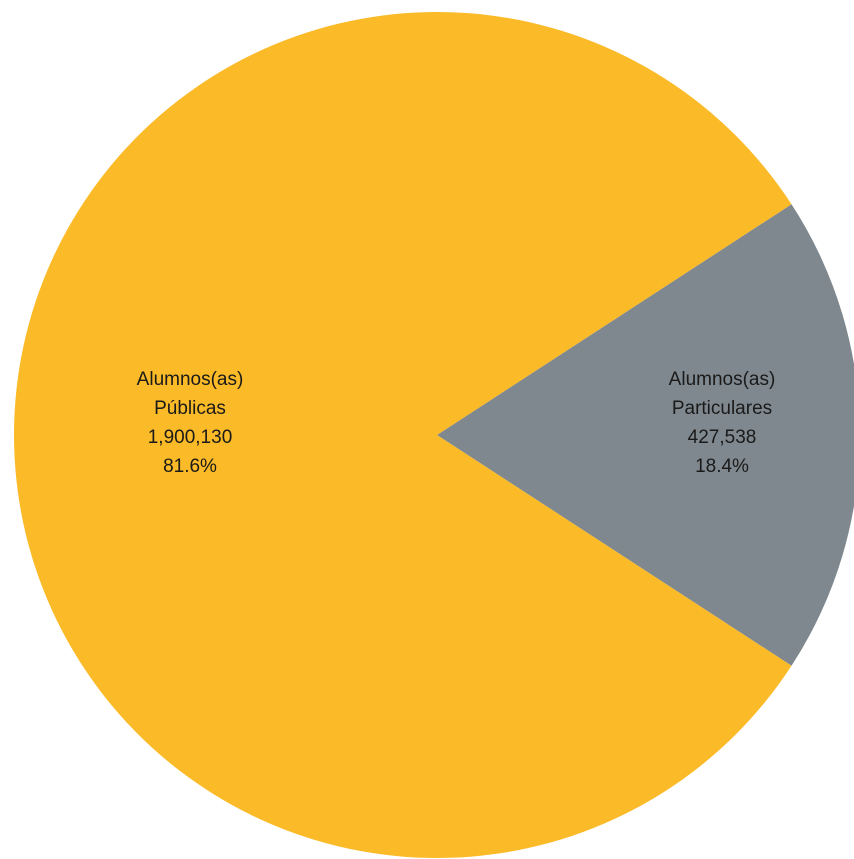 This screenshot has height=859, width=854. I want to click on label-publicas: Alumnos(as) Públicas 1,900,130 81.6%, so click(190, 423).